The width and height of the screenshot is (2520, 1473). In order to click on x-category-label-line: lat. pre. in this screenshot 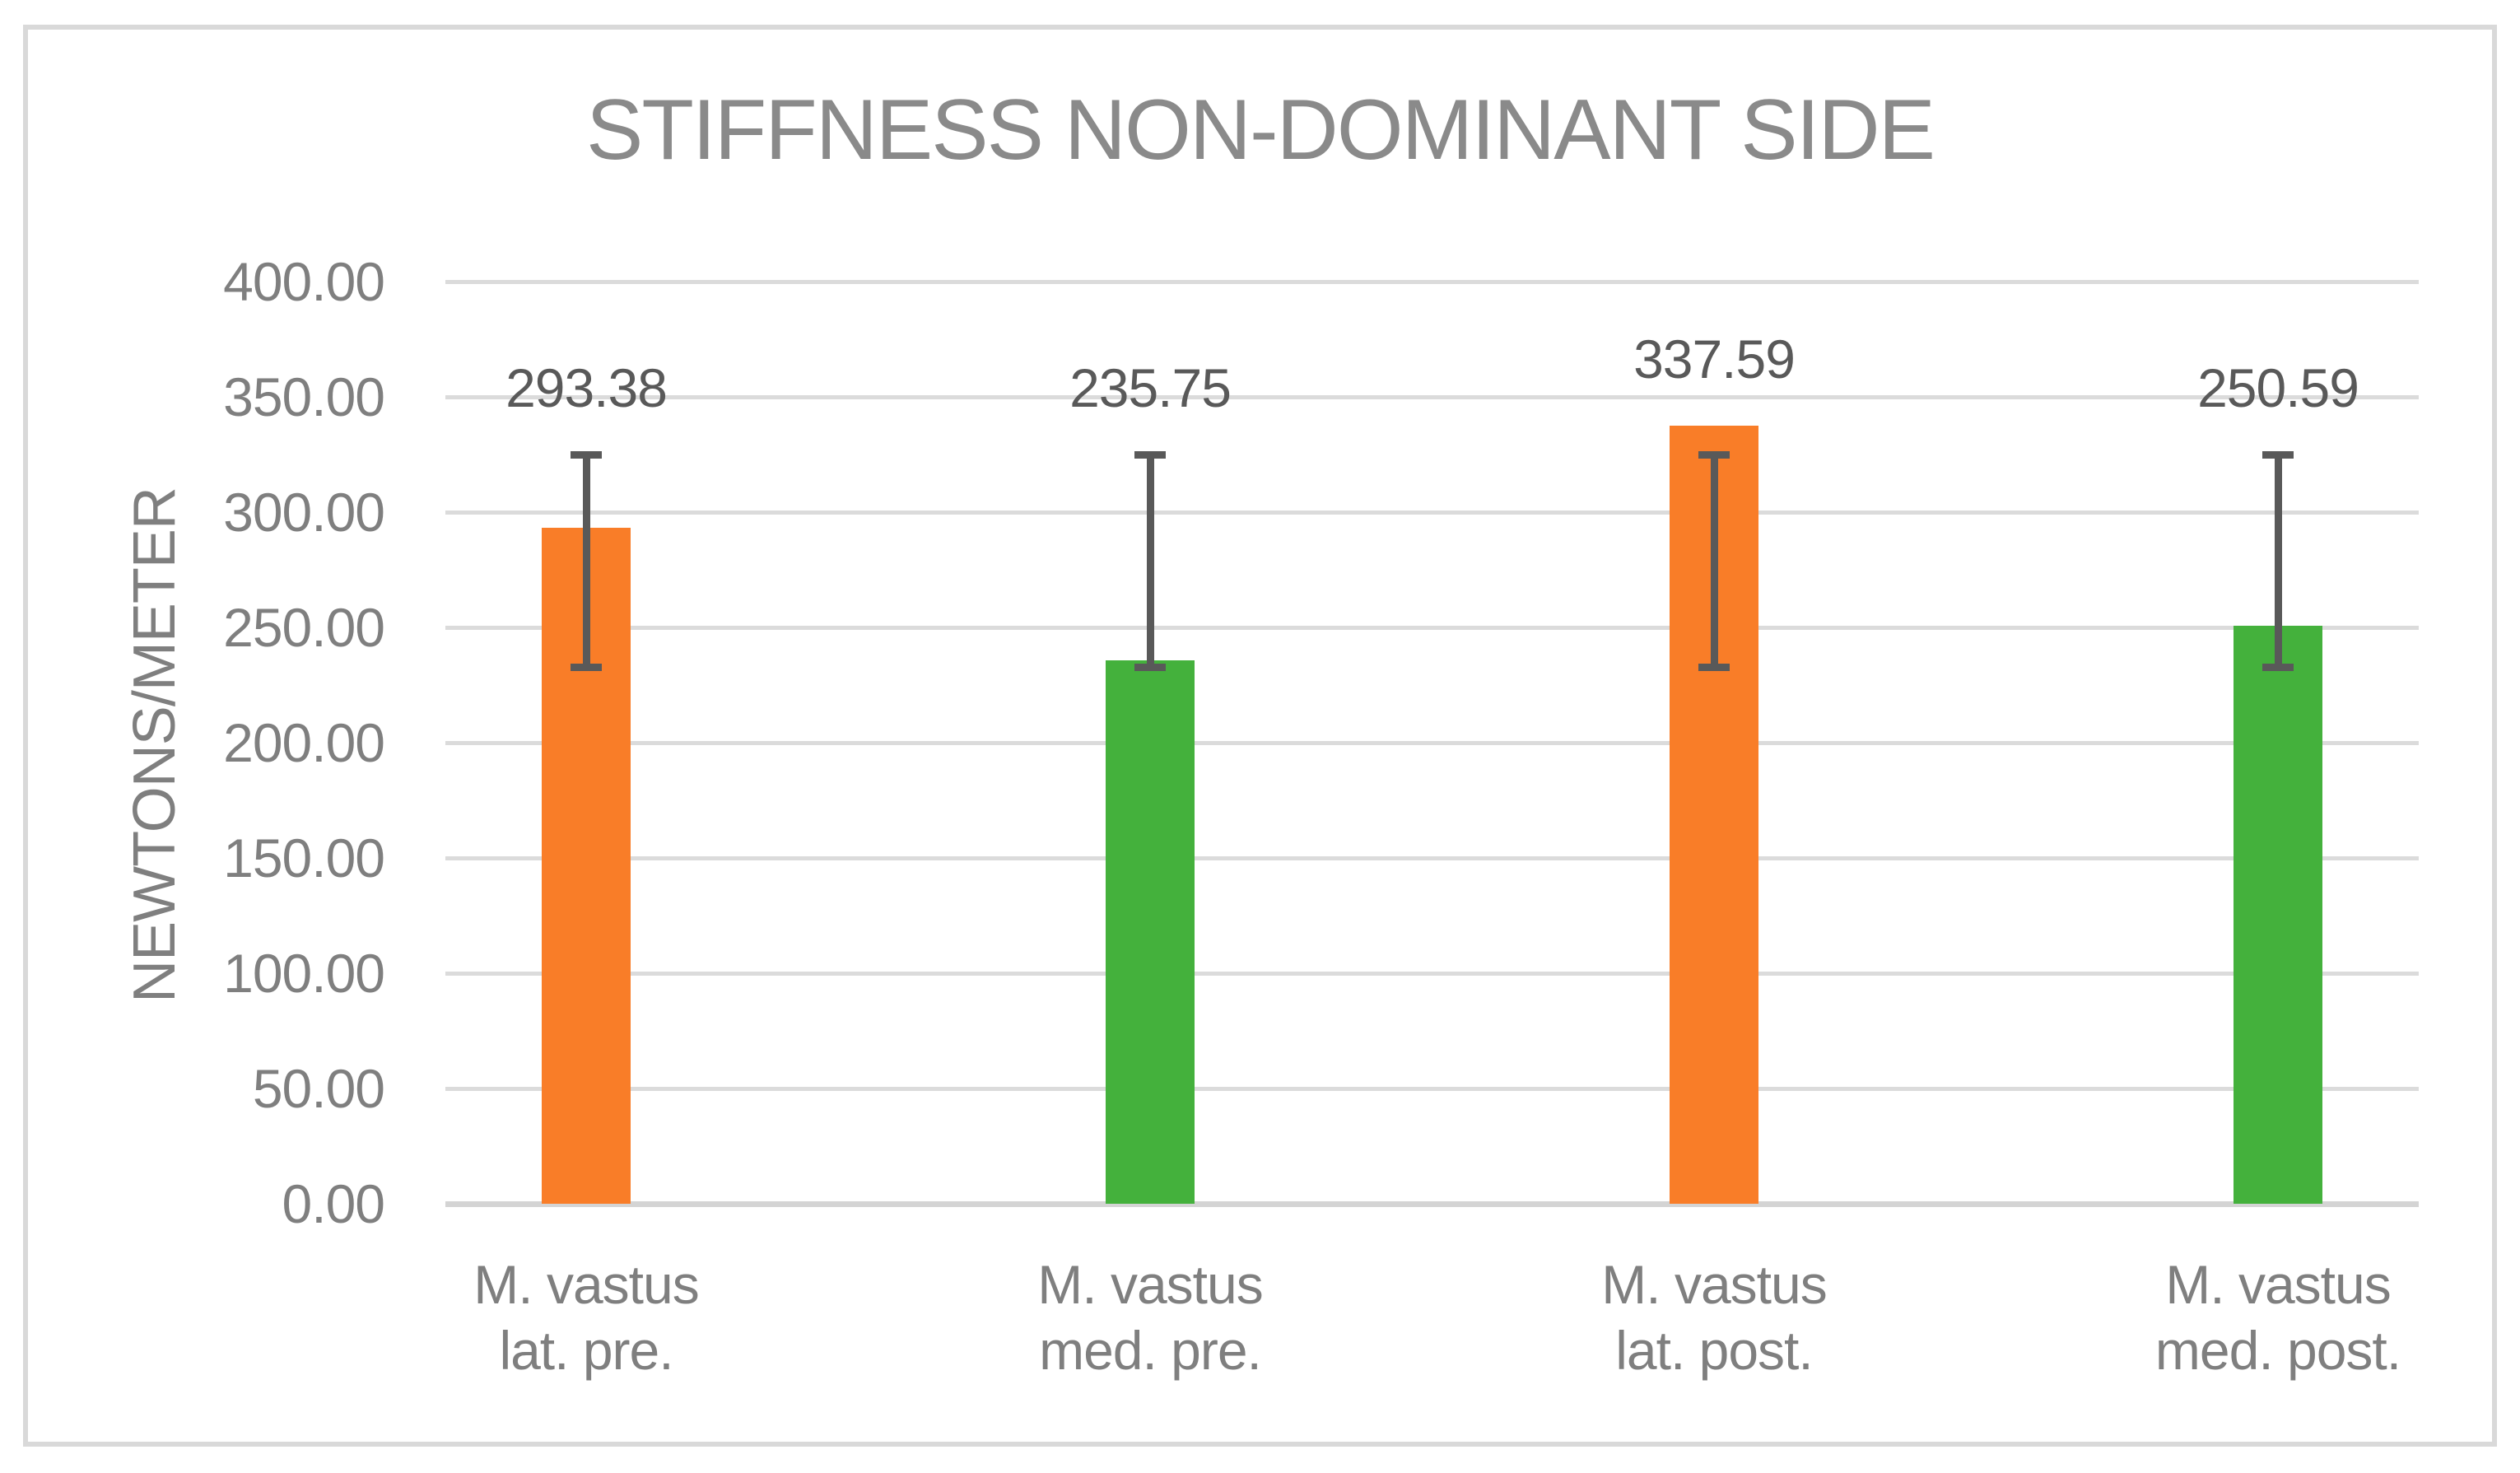, I will do `click(586, 1350)`.